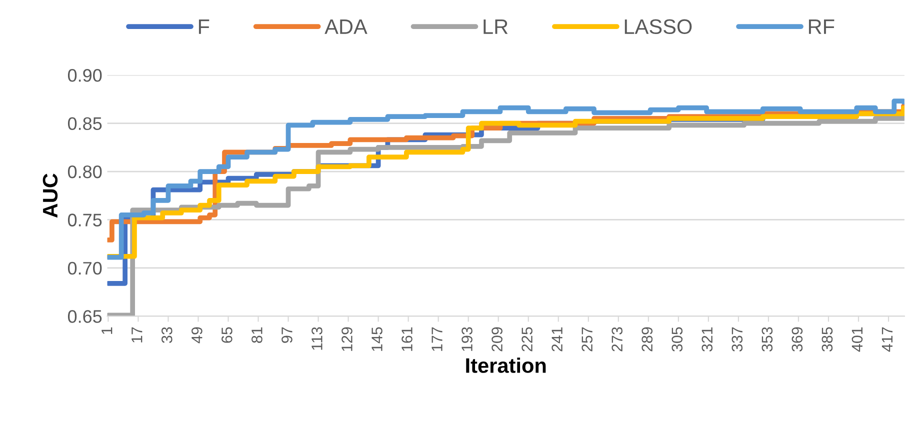  I want to click on x-tick-label: 113, so click(317, 338).